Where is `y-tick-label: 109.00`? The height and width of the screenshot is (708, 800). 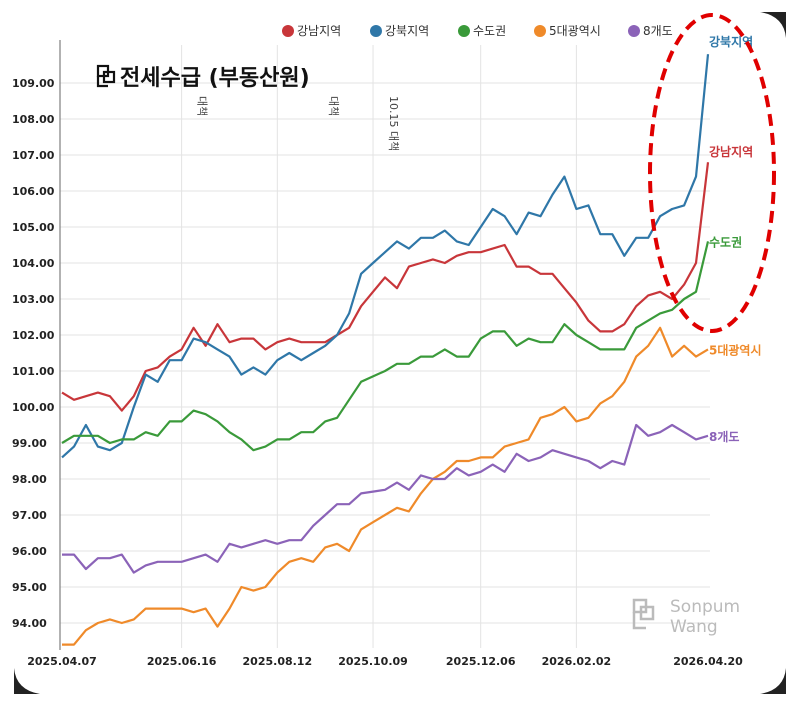
y-tick-label: 109.00 is located at coordinates (33, 83).